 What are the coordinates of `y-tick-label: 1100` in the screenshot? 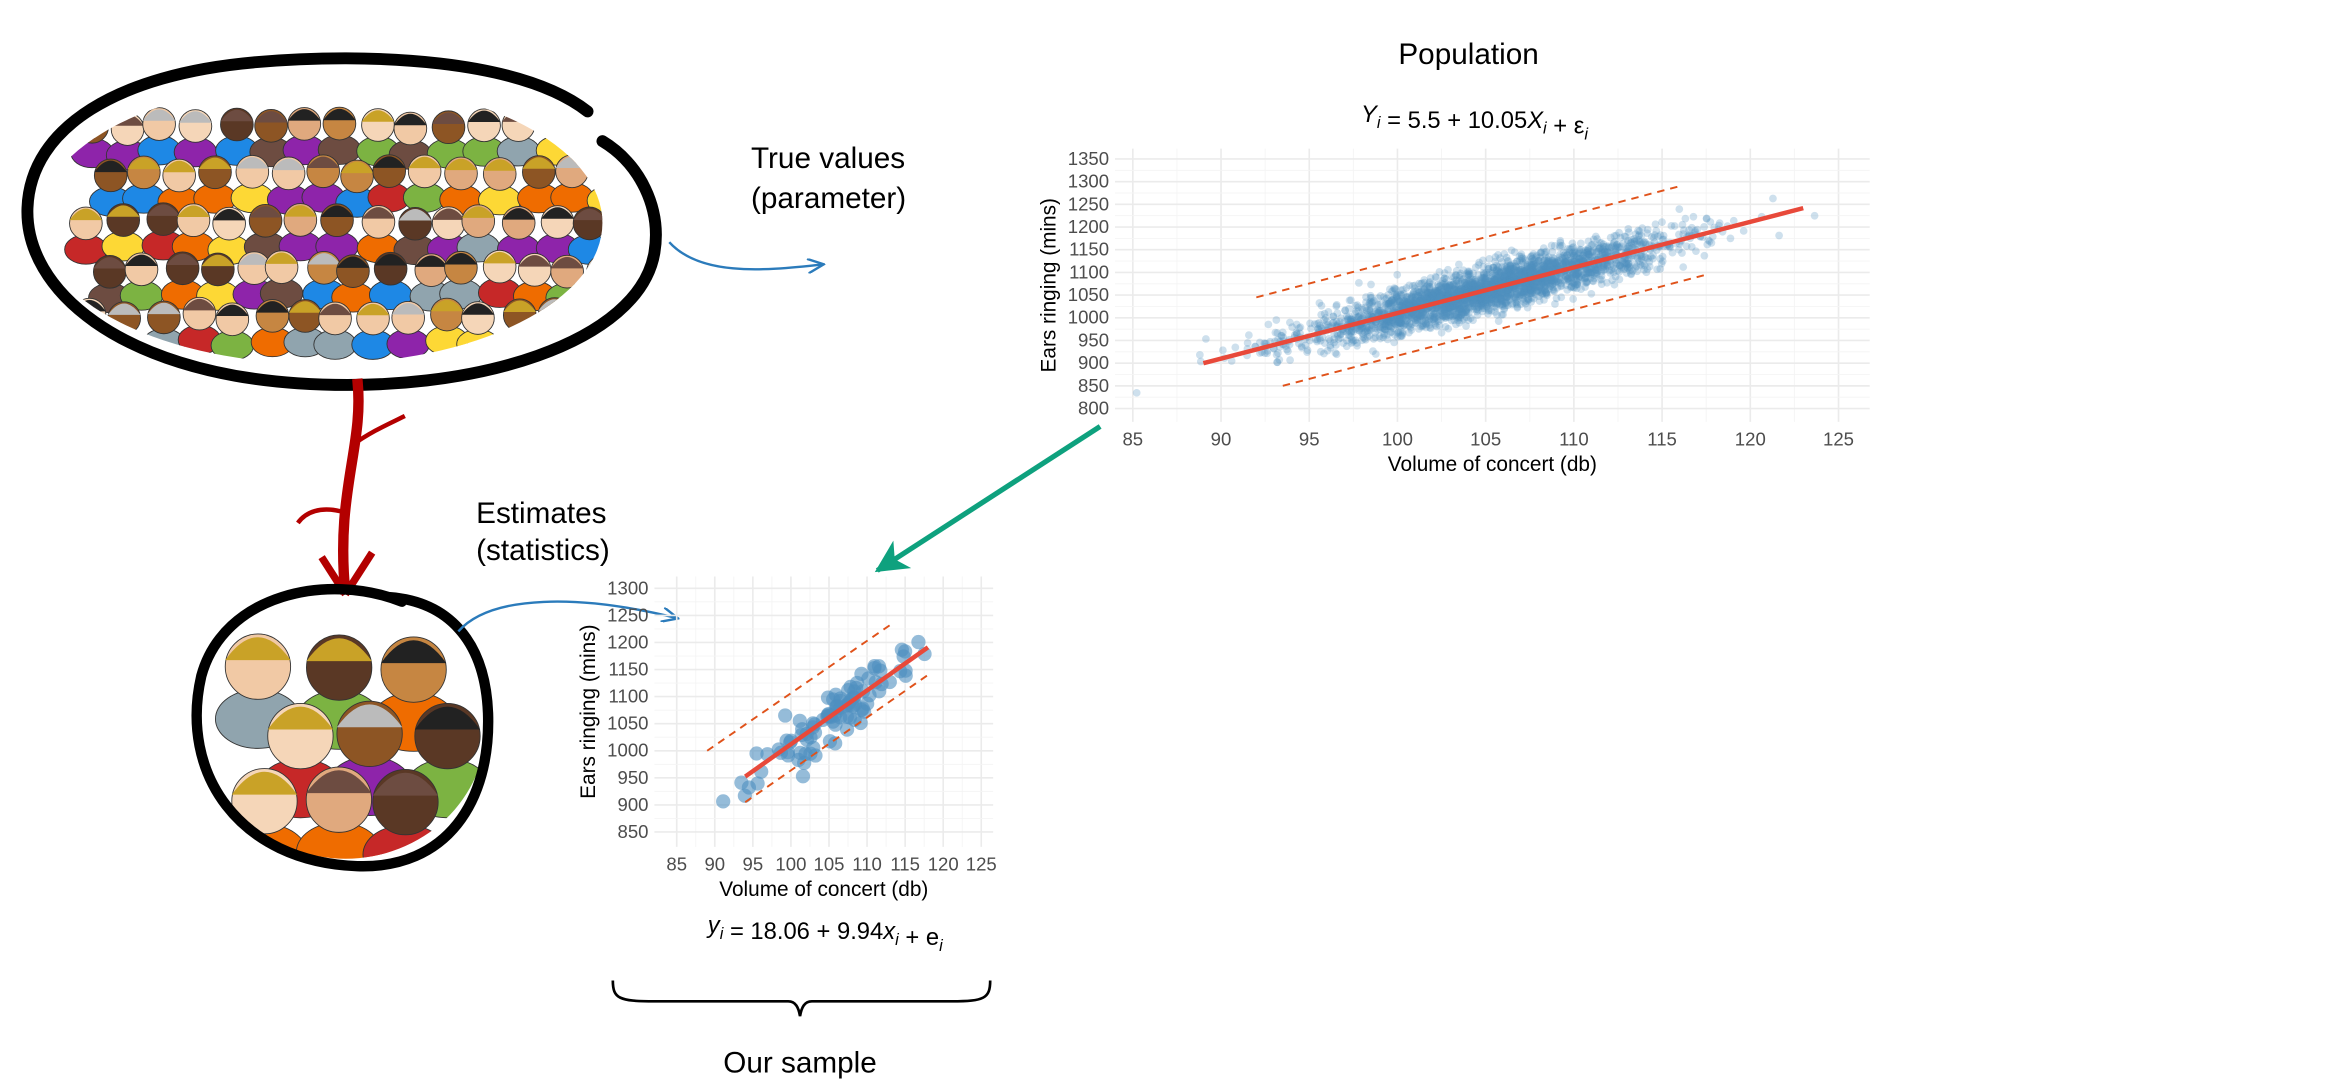 It's located at (1089, 271).